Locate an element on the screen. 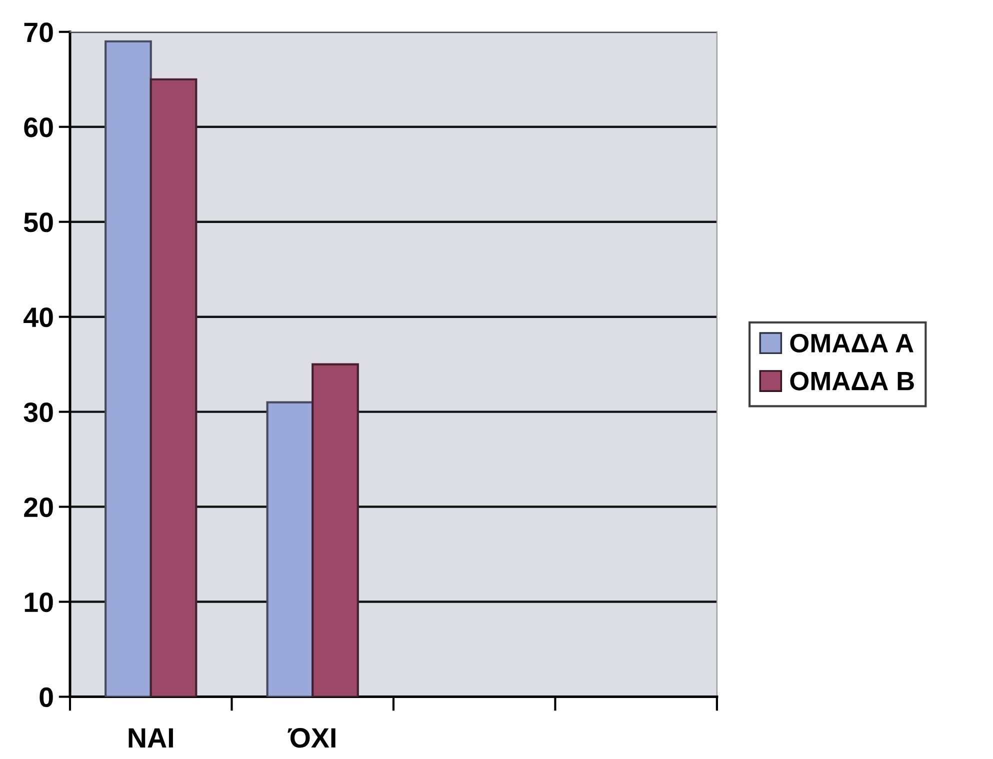 The image size is (993, 759). legend-label: ΟΜΑΔΑ Β is located at coordinates (852, 381).